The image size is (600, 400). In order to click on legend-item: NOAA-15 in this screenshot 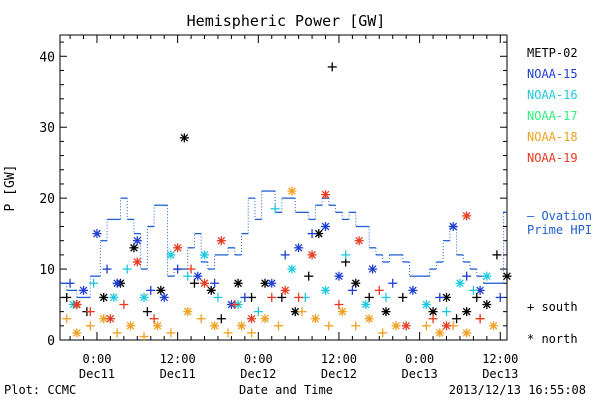, I will do `click(552, 74)`.